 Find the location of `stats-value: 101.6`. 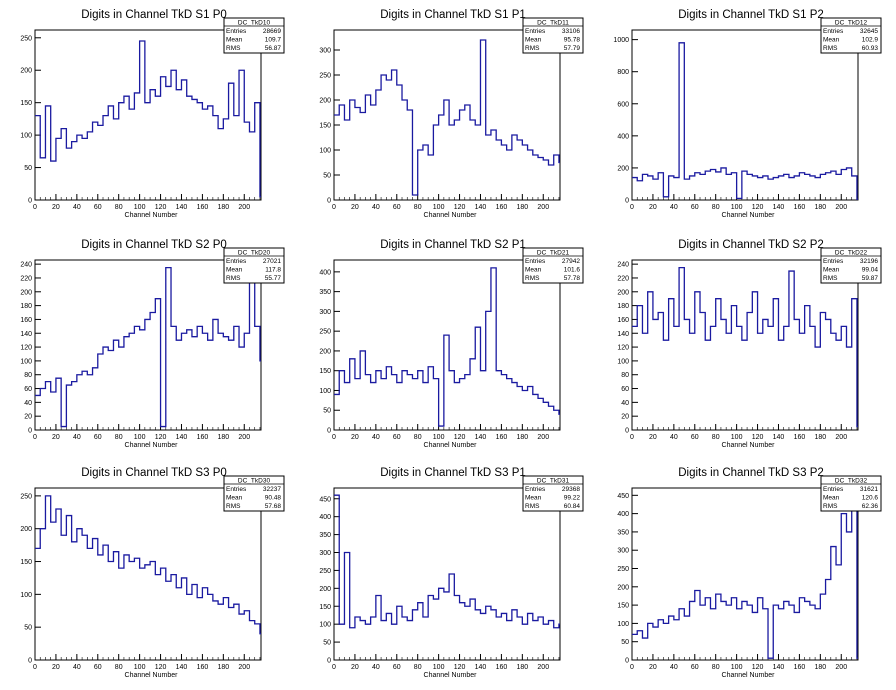

stats-value: 101.6 is located at coordinates (572, 270).